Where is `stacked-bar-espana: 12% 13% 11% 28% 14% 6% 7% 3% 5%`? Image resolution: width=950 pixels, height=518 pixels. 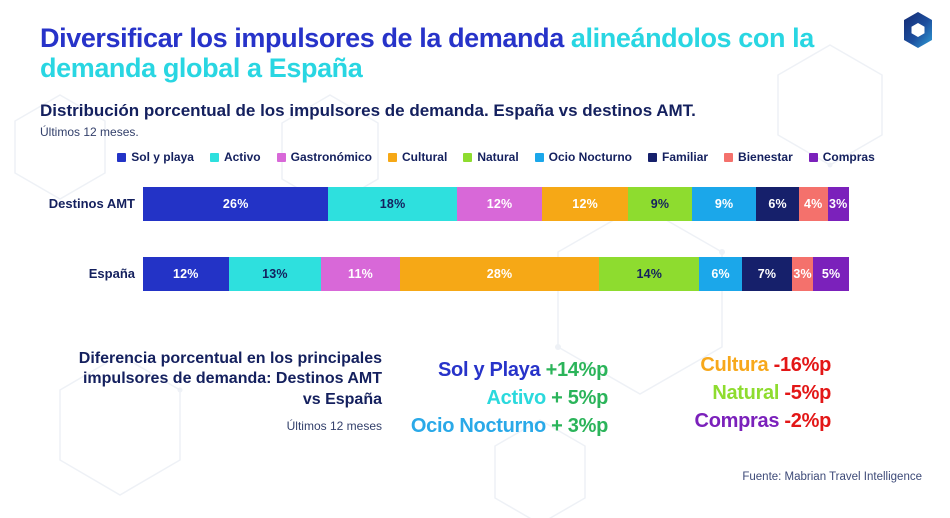 stacked-bar-espana: 12% 13% 11% 28% 14% 6% 7% 3% 5% is located at coordinates (496, 274).